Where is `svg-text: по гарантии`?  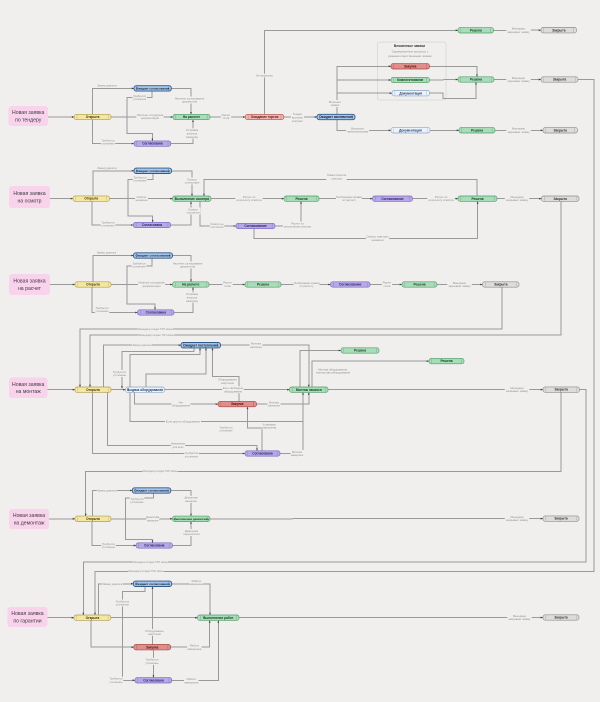
svg-text: по гарантии is located at coordinates (27, 621).